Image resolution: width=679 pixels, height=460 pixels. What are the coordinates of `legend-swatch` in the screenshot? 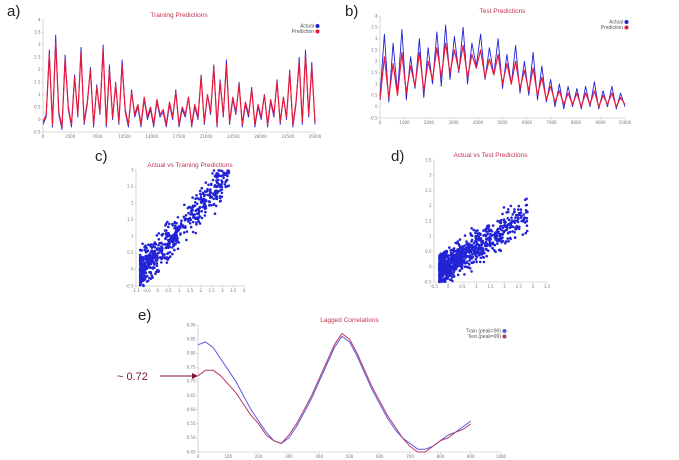 It's located at (626, 22).